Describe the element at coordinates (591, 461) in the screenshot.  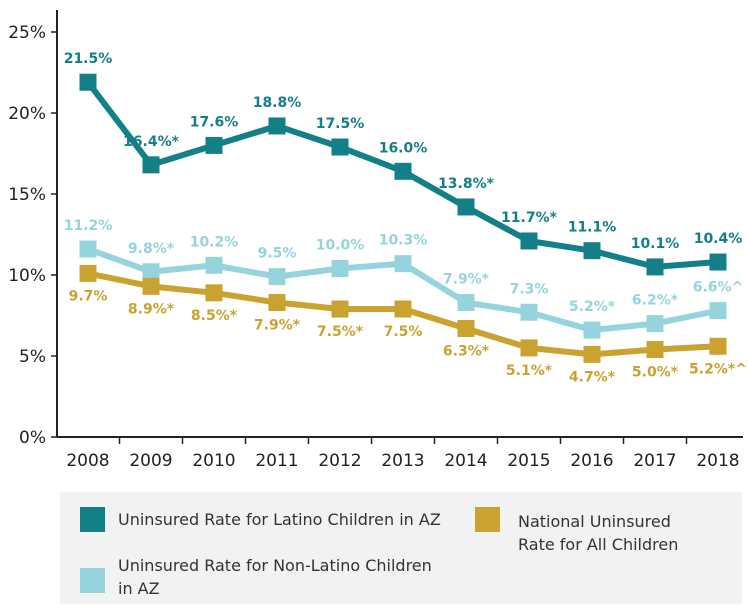
I see `x-tick-label: 2016` at that location.